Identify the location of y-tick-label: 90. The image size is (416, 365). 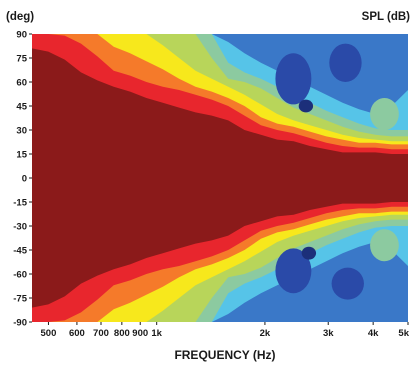
(21, 35).